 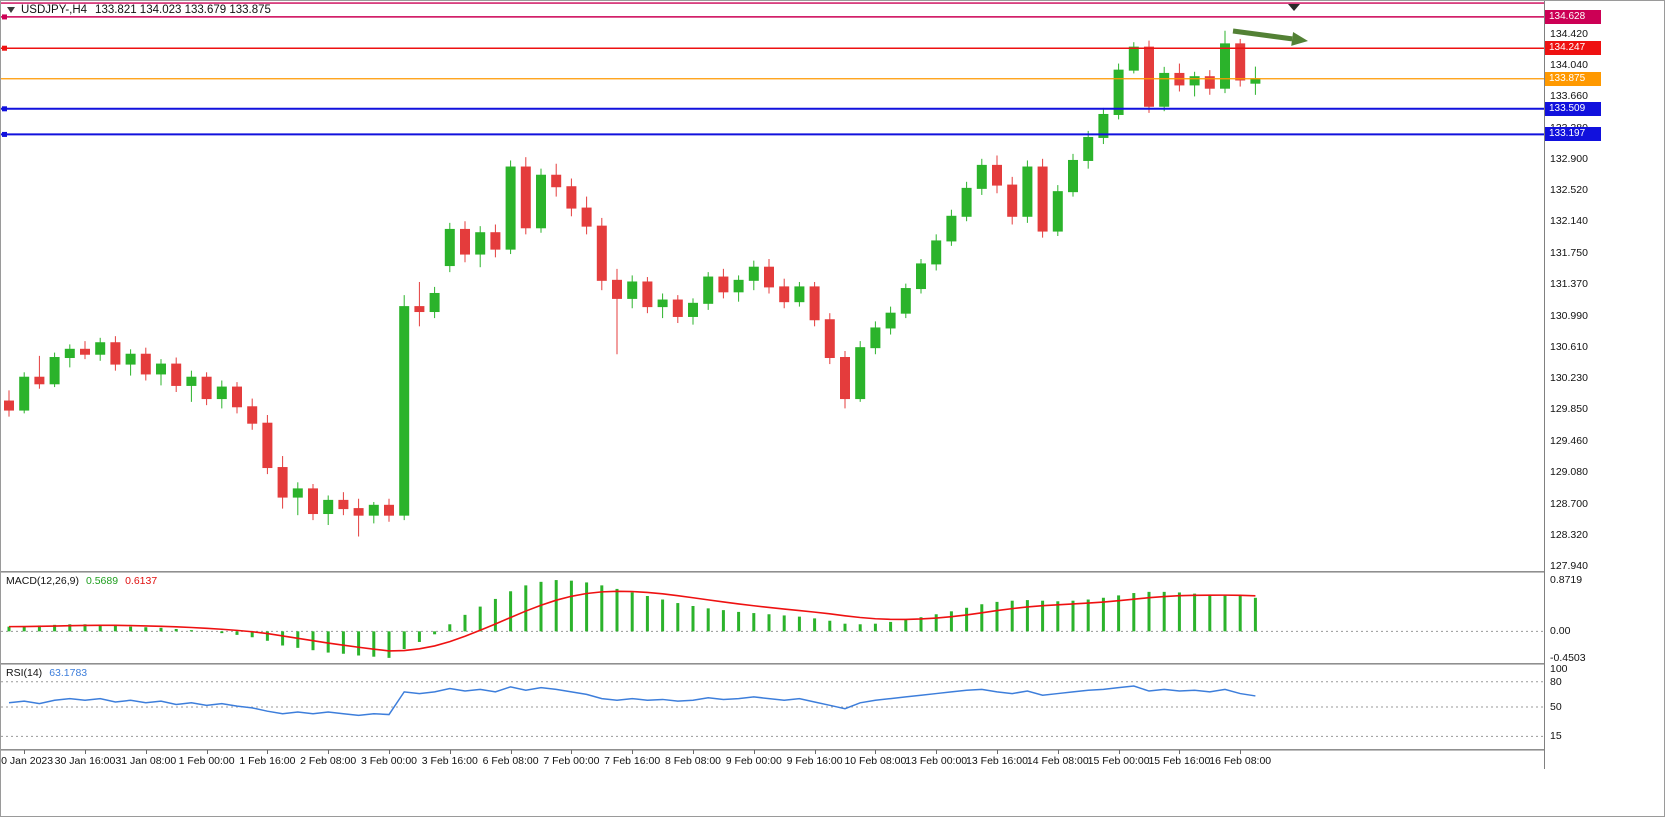 What do you see at coordinates (389, 761) in the screenshot?
I see `time-tick-label: 3 Feb 00:00` at bounding box center [389, 761].